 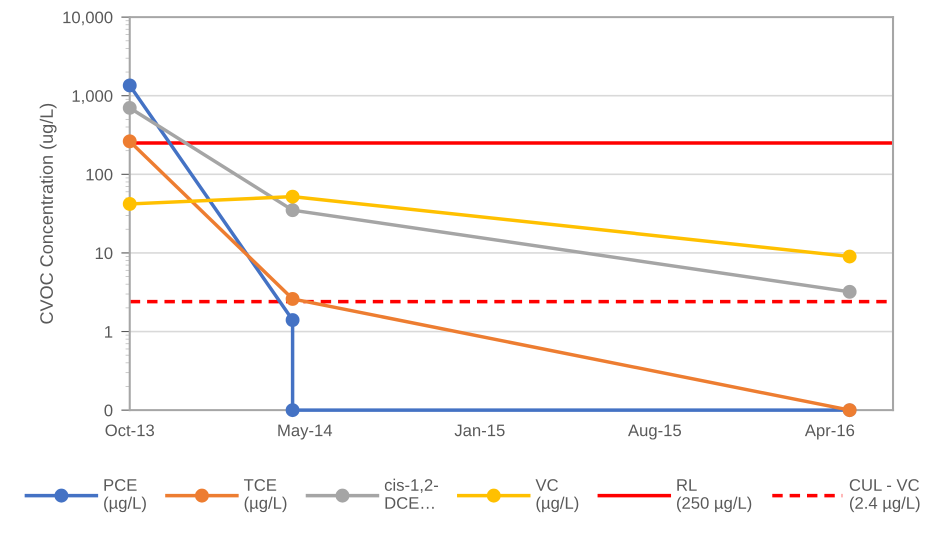 What do you see at coordinates (305, 432) in the screenshot?
I see `x-tick-label: May-14` at bounding box center [305, 432].